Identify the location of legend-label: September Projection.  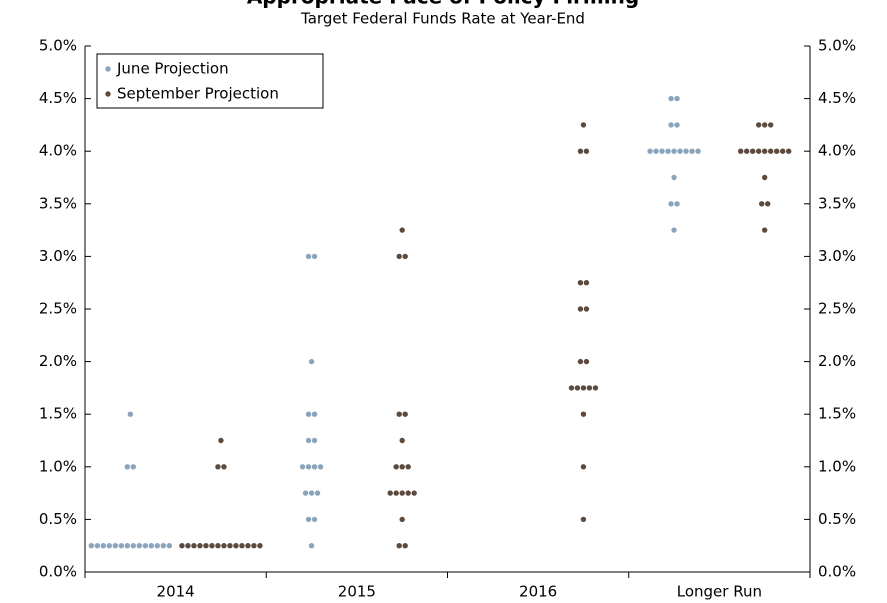
(198, 94).